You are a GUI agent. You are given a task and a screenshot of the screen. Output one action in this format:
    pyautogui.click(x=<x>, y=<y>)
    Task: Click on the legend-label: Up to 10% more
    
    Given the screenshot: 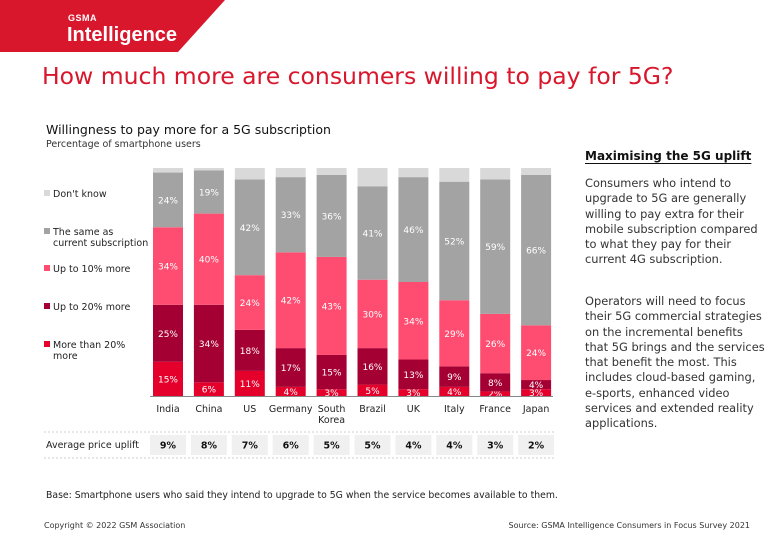 What is the action you would take?
    pyautogui.click(x=91, y=269)
    